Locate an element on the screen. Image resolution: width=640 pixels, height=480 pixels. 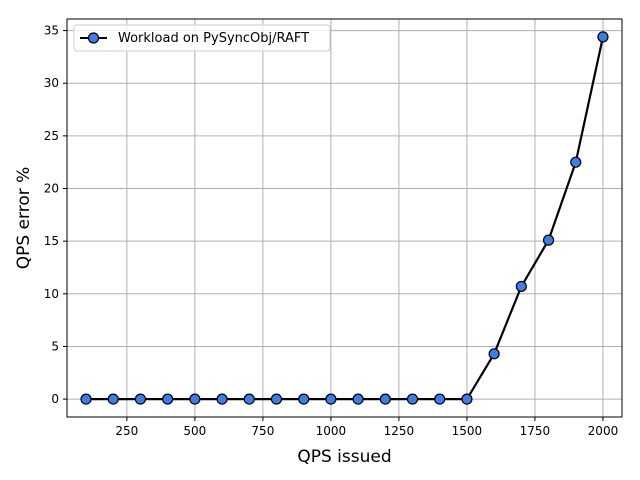
x-axis-ticks: 250 500 750 1000 1250 1500 1750 2000 is located at coordinates (366, 427).